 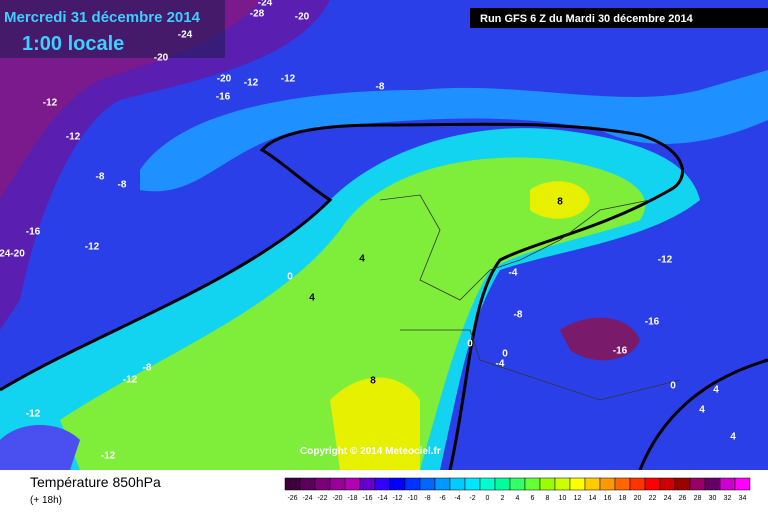 What do you see at coordinates (307, 498) in the screenshot?
I see `scale-label: -24` at bounding box center [307, 498].